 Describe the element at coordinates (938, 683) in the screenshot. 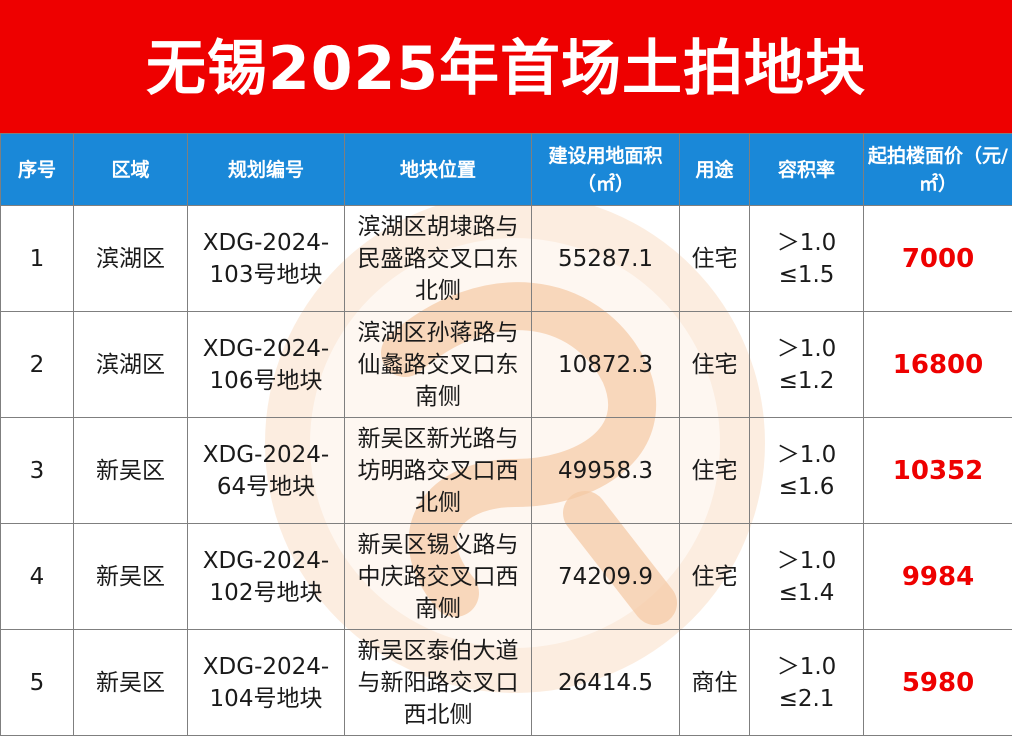

I see `cell-price: 5980` at that location.